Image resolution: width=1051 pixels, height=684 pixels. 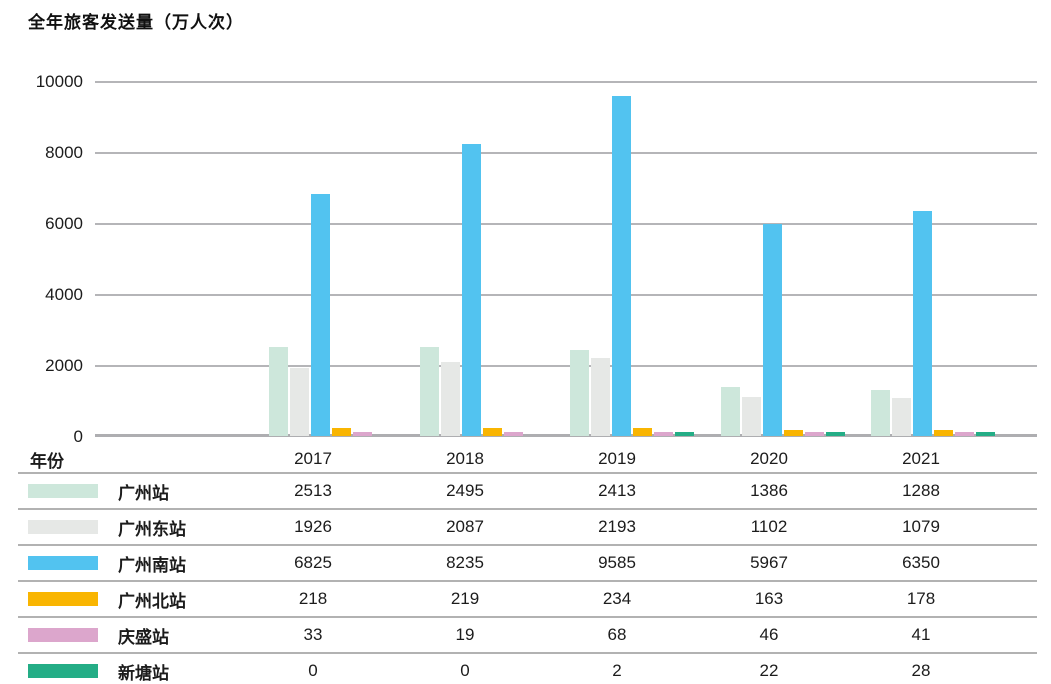 I want to click on station-cell: 新塘站, so click(x=127, y=669).